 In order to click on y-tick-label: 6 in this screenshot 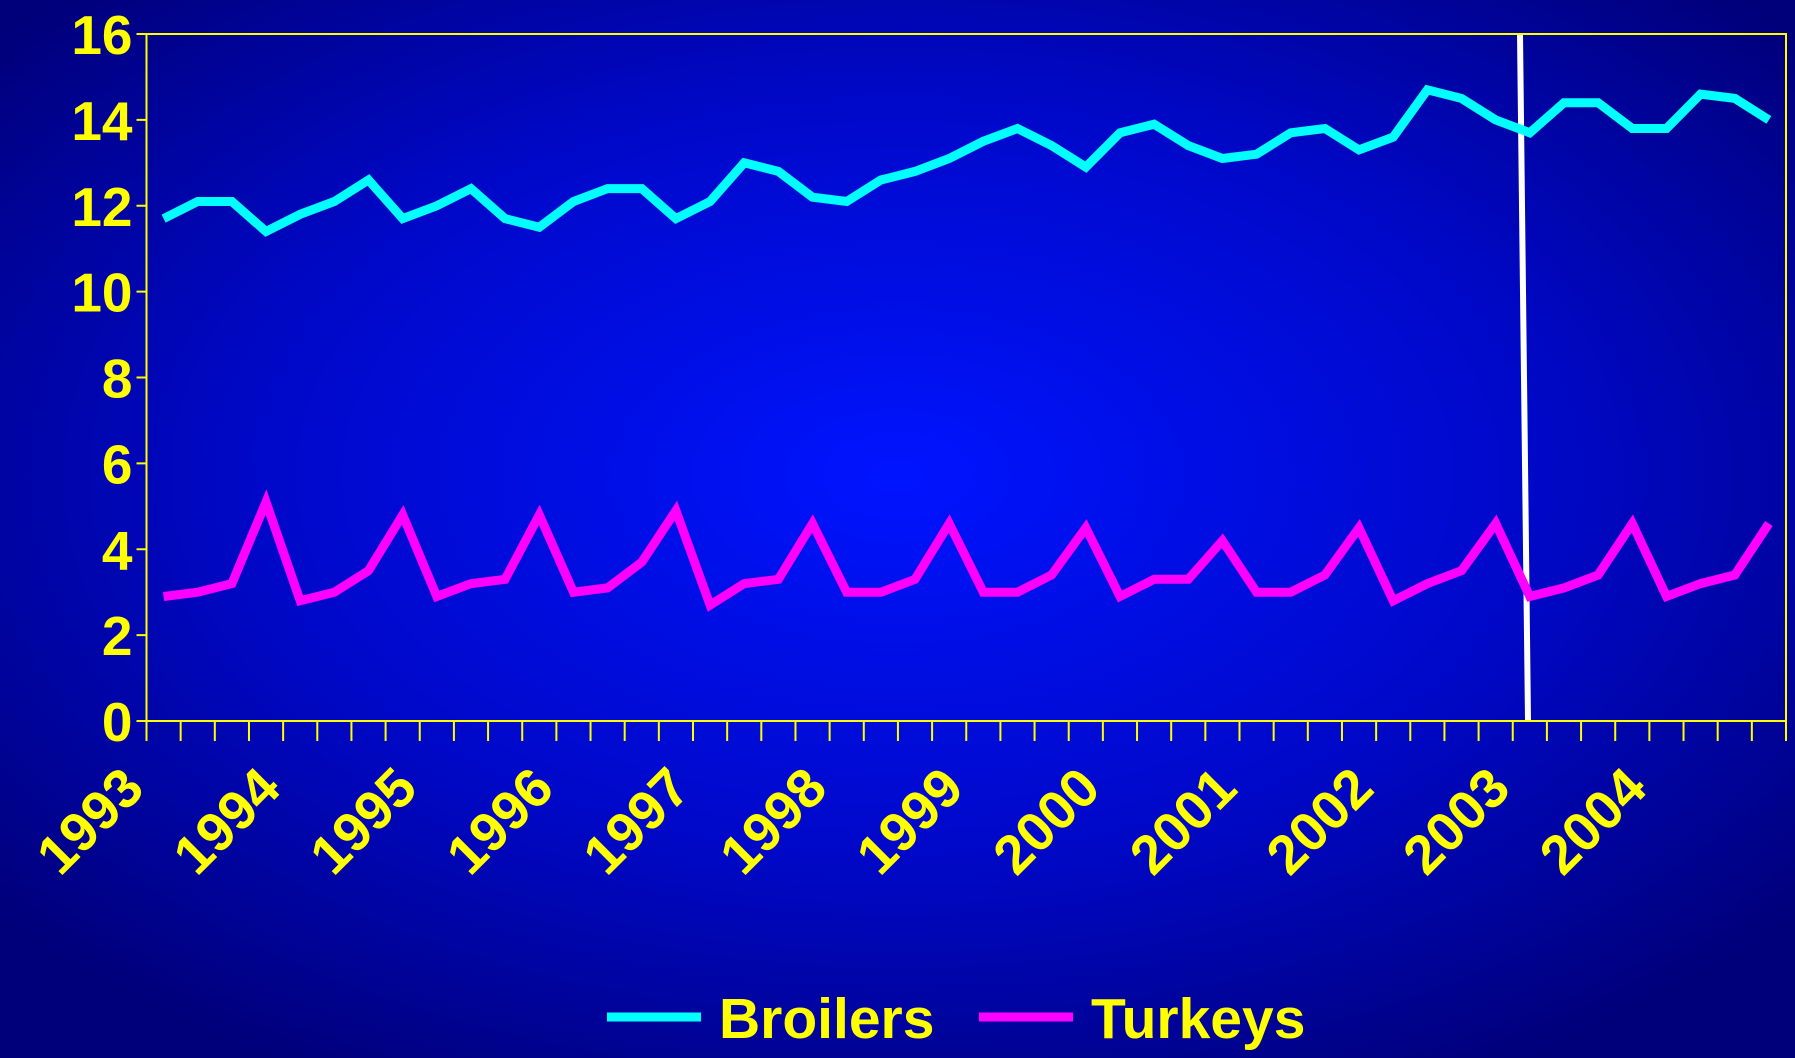, I will do `click(117, 464)`.